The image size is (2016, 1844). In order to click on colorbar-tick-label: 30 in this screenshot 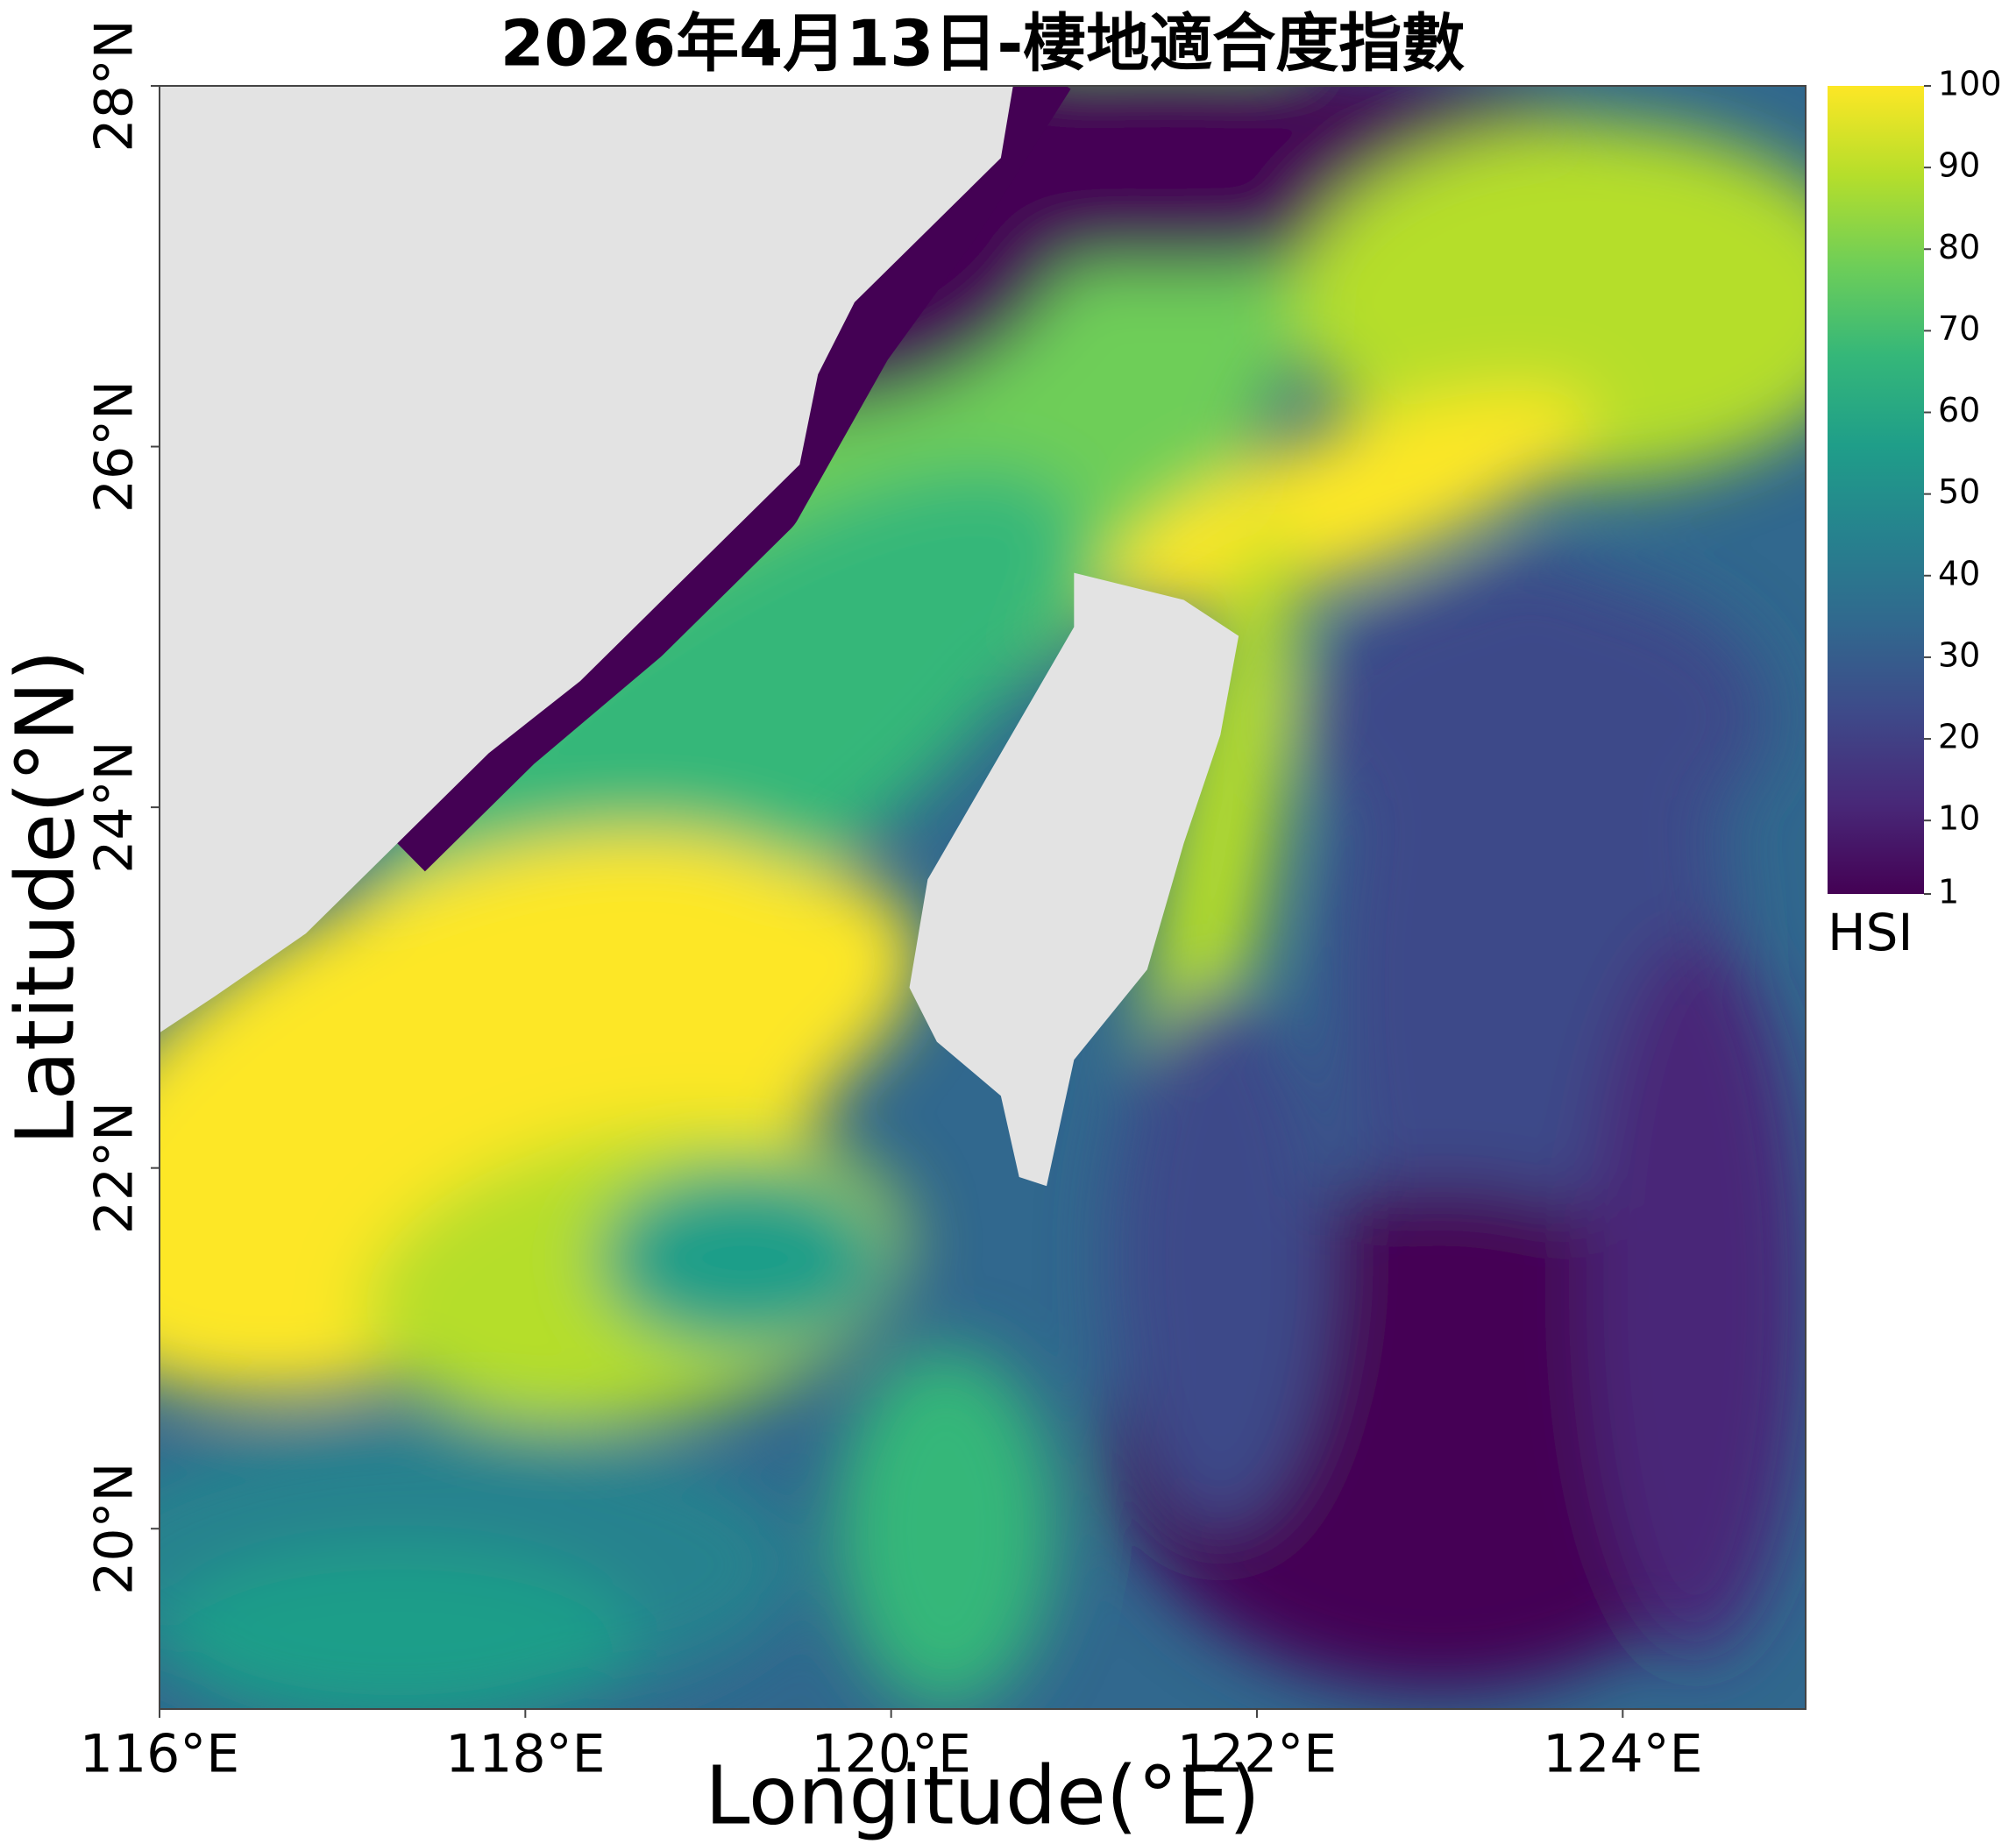, I will do `click(1959, 654)`.